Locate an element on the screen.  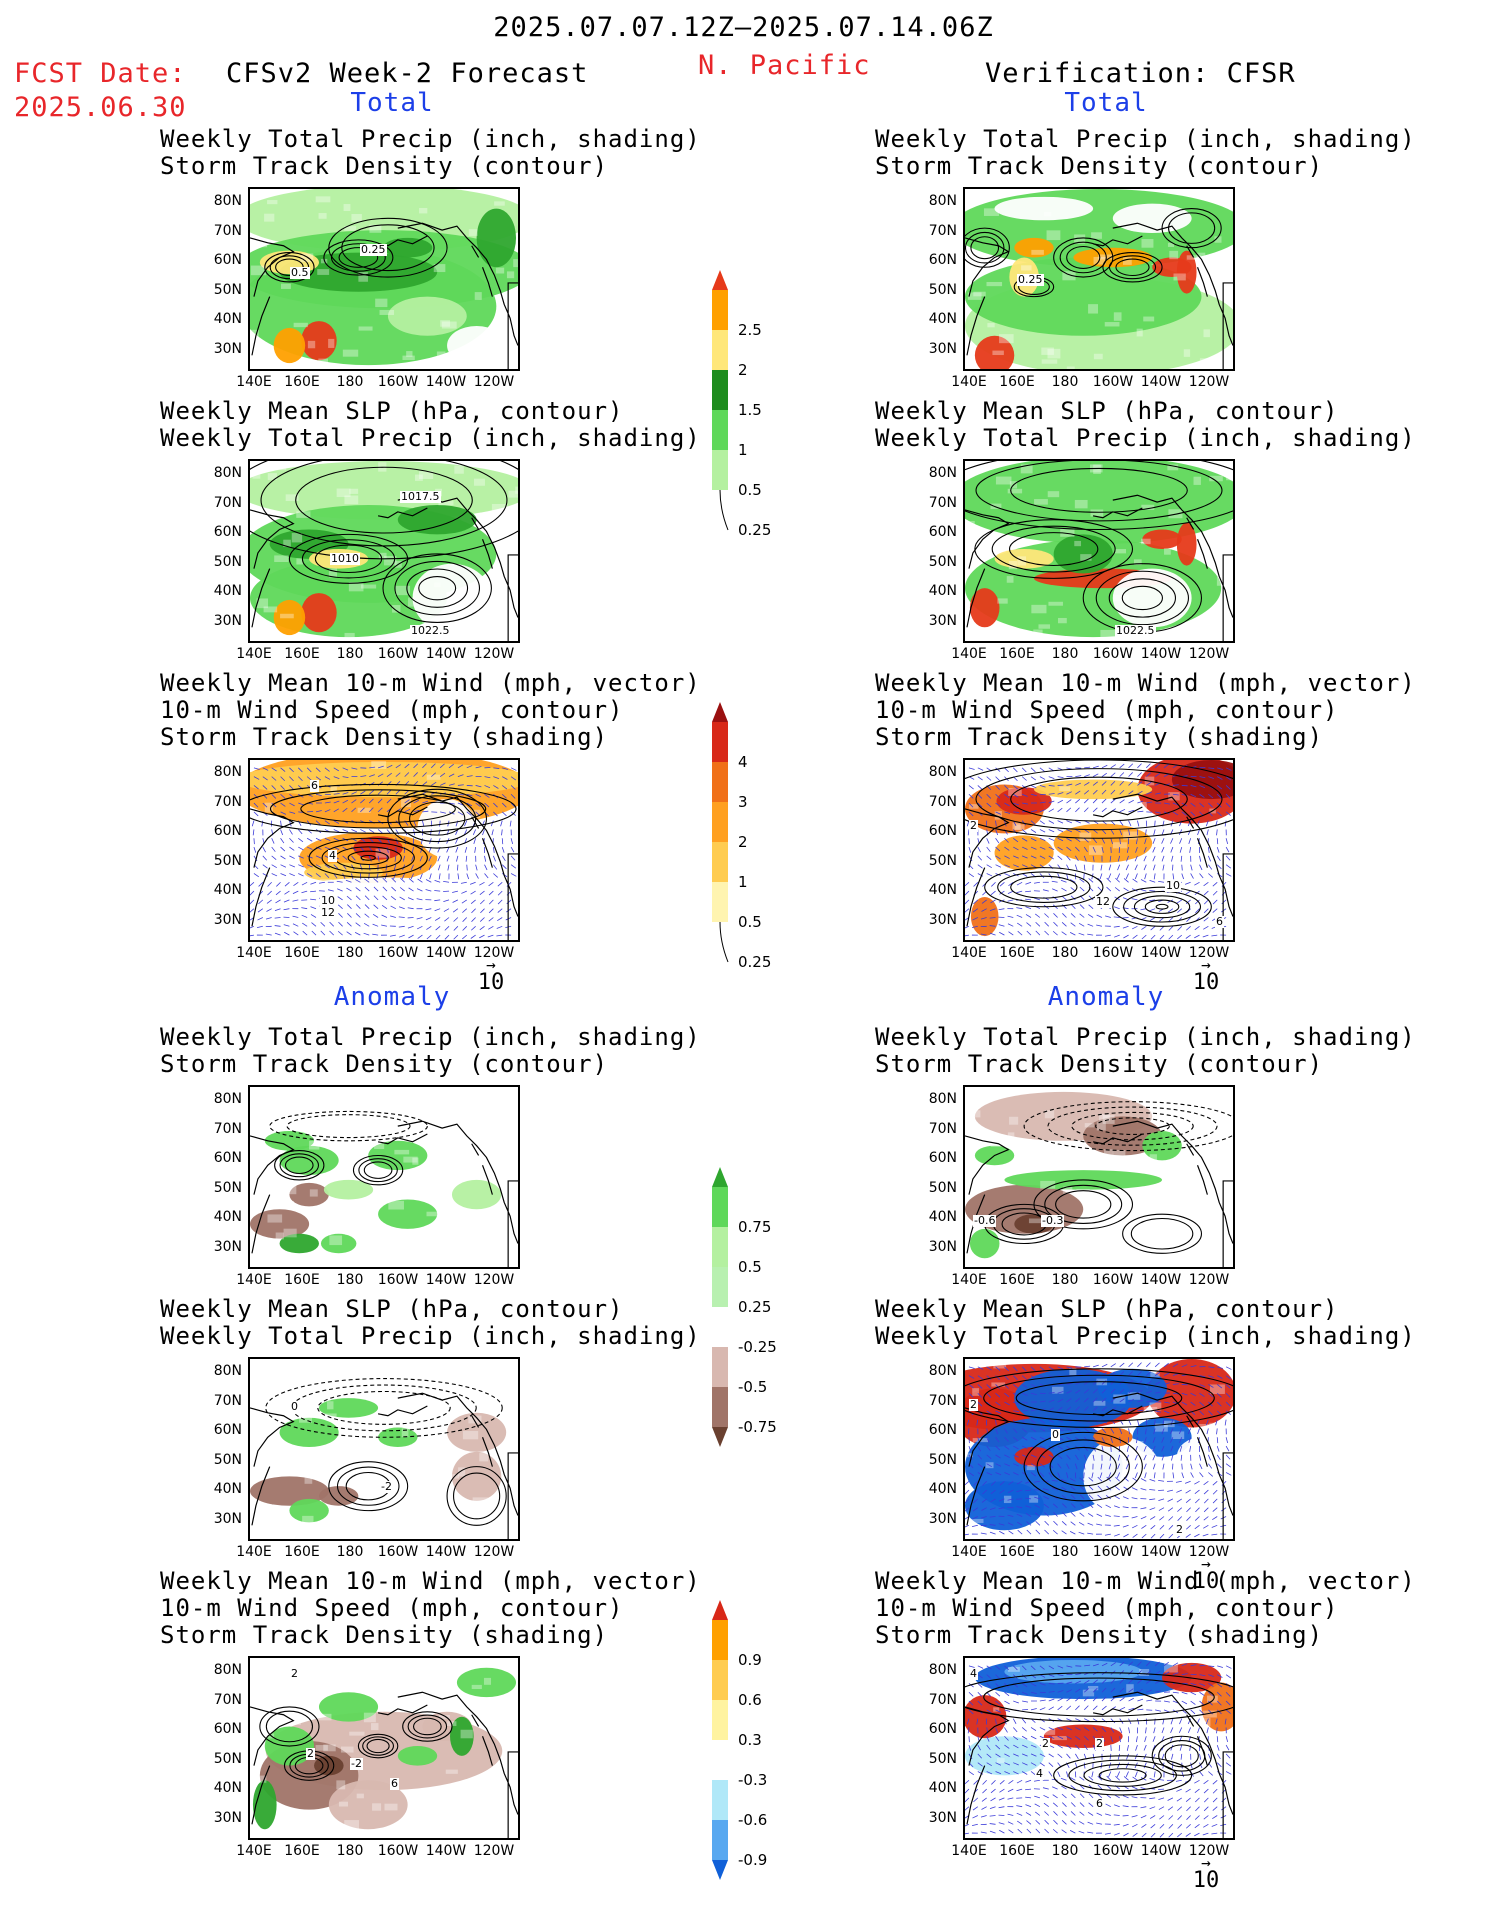
date-range-title: 2025.07.07.12Z–2025.07.14.06Z is located at coordinates (743, 27).